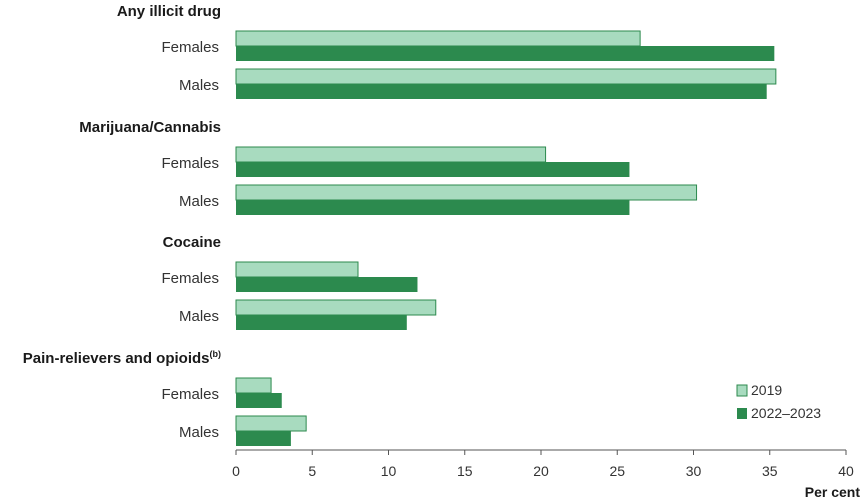  Describe the element at coordinates (336, 307) in the screenshot. I see `bar-cocaine-males-2019` at that location.